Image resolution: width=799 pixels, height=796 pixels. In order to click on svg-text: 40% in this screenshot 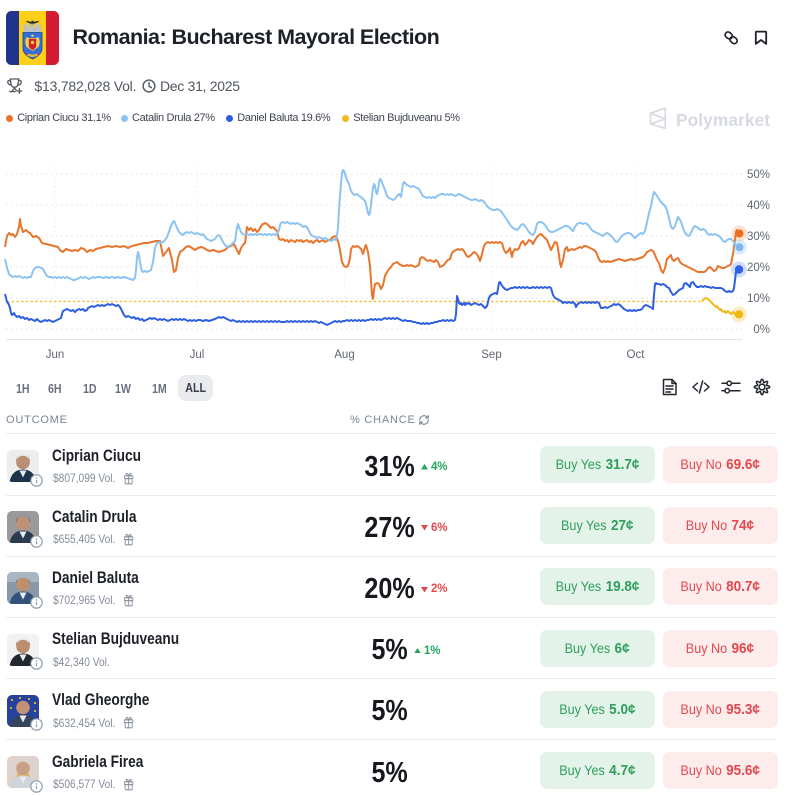, I will do `click(758, 206)`.